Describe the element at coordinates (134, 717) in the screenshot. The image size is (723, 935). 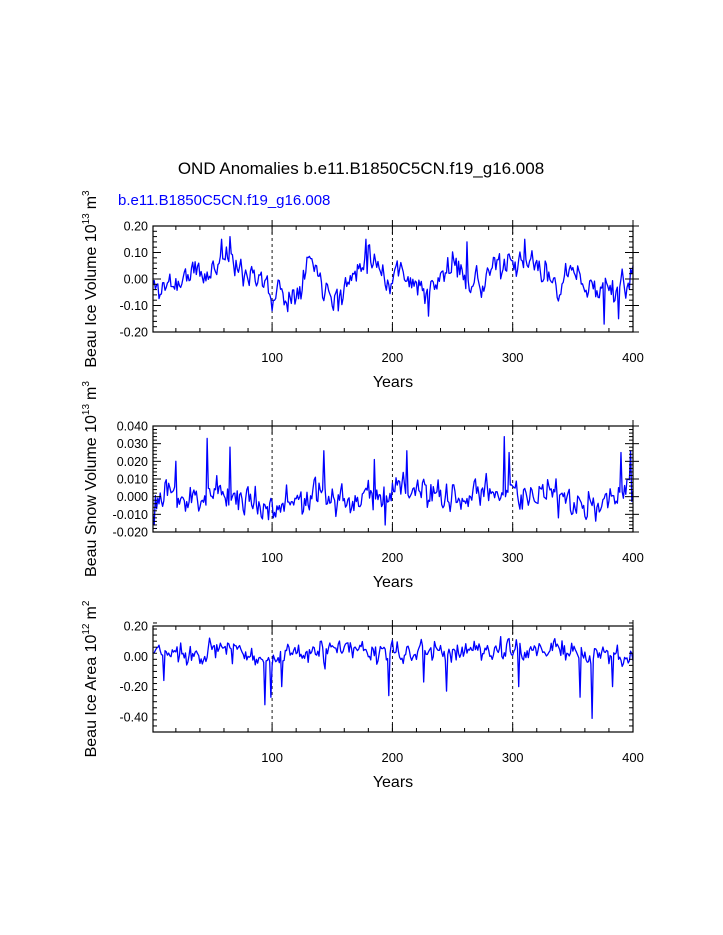
I see `area-panel-ytick-label-0: -0.40` at that location.